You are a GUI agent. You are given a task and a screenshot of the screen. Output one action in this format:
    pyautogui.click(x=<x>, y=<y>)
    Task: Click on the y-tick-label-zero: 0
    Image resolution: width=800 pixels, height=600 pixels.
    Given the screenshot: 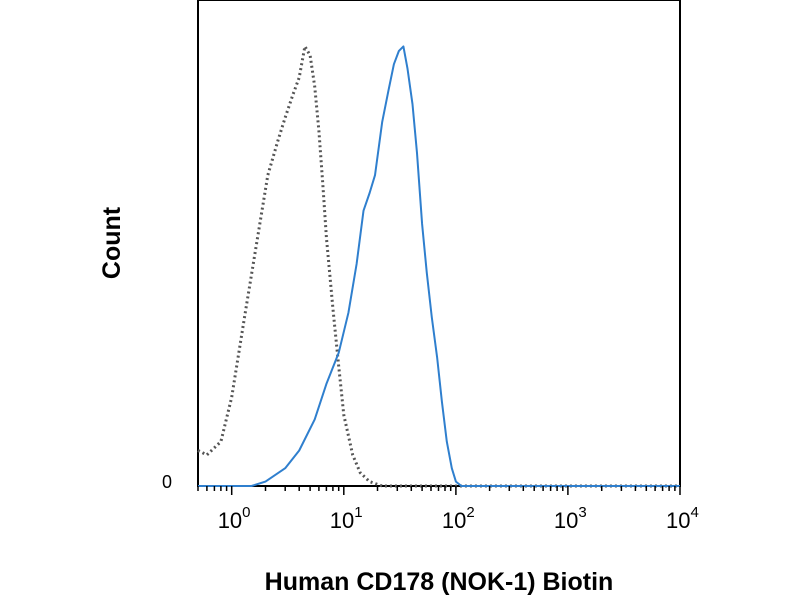 What is the action you would take?
    pyautogui.click(x=167, y=482)
    